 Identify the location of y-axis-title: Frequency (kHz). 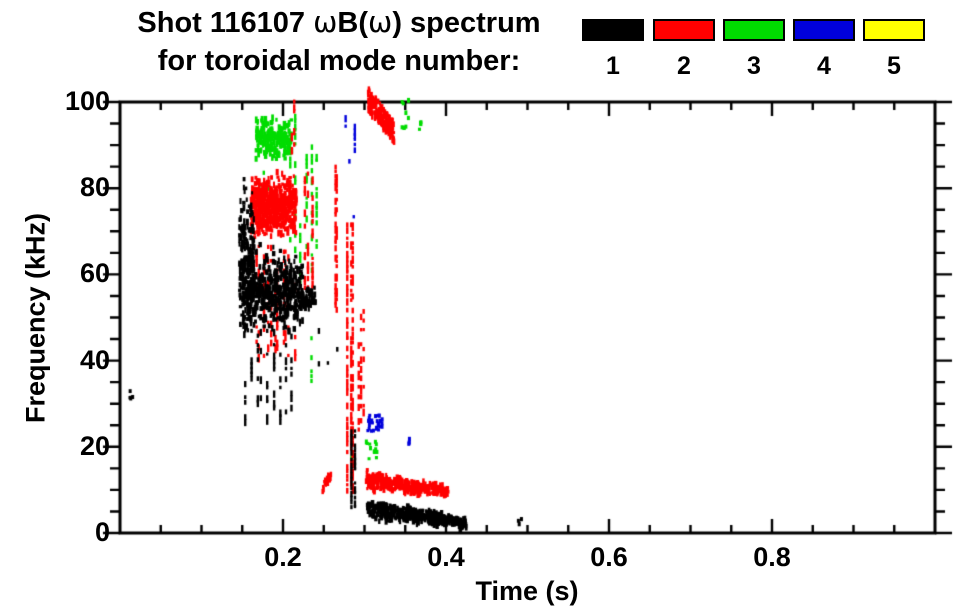
(35, 318).